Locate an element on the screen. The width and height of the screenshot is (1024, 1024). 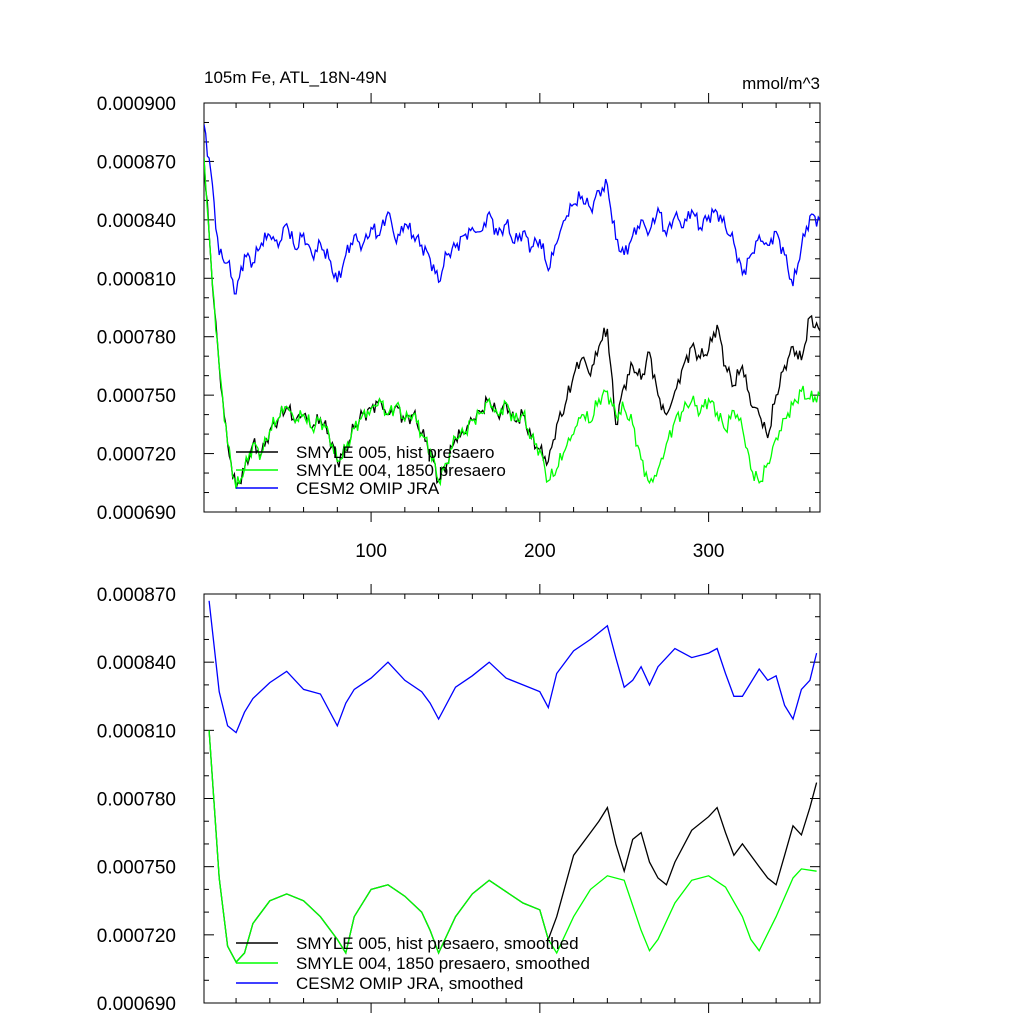
chart-title: 105m Fe, ATL_18N-49N is located at coordinates (295, 77).